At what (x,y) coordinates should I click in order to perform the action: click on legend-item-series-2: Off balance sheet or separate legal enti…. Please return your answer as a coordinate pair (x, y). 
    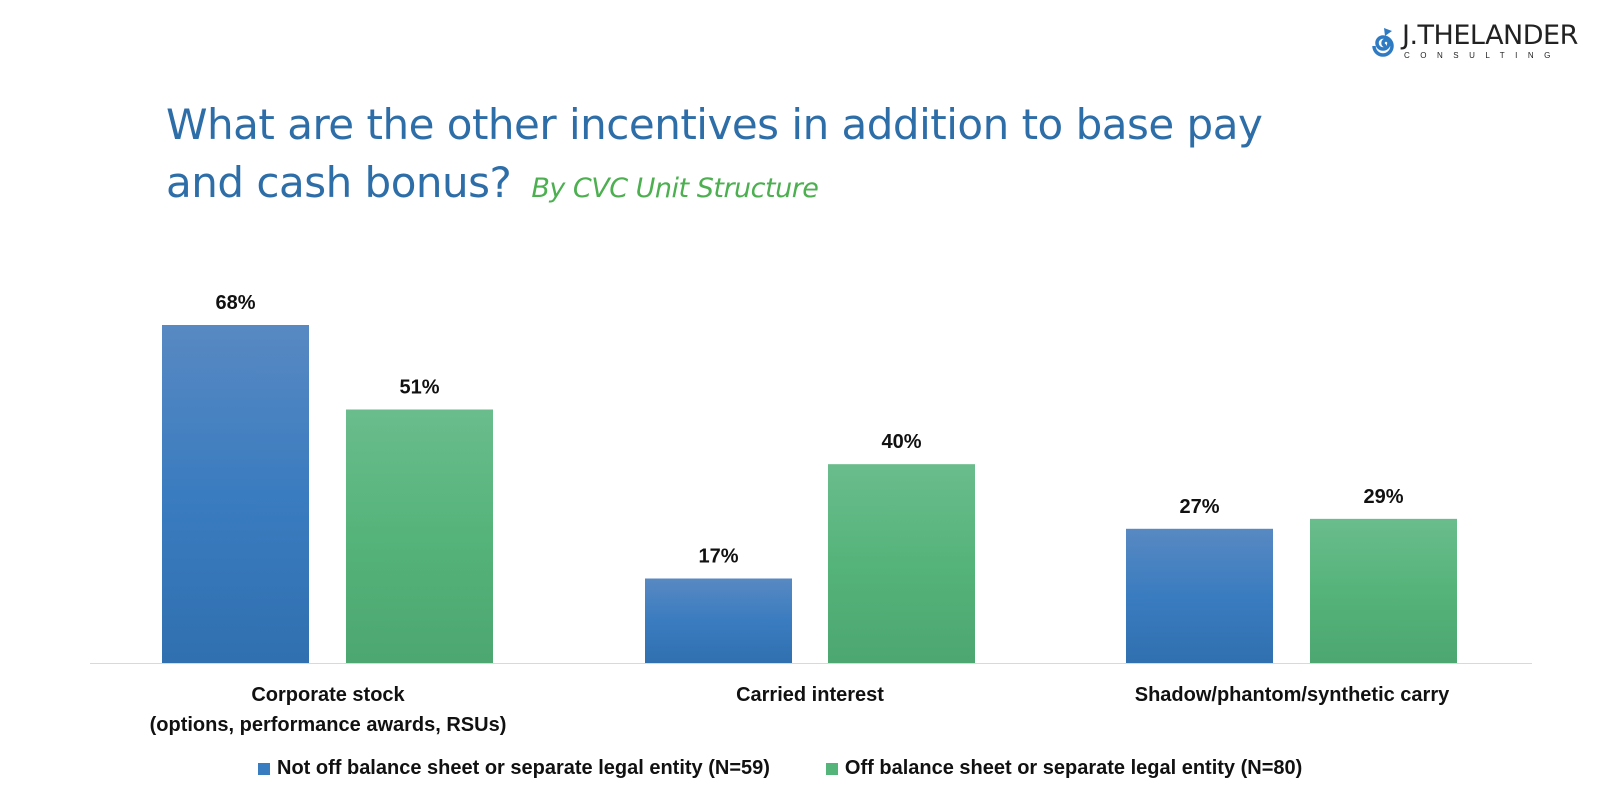
    Looking at the image, I should click on (1064, 768).